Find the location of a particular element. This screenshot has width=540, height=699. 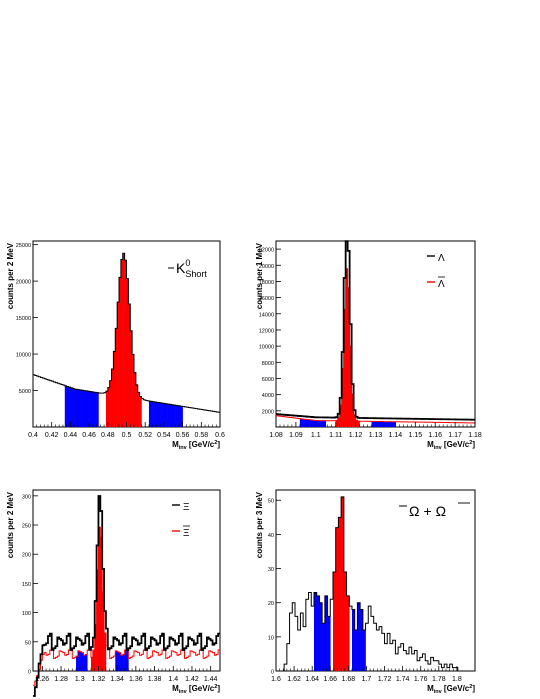

x-tick-label: 1.34 is located at coordinates (117, 679).